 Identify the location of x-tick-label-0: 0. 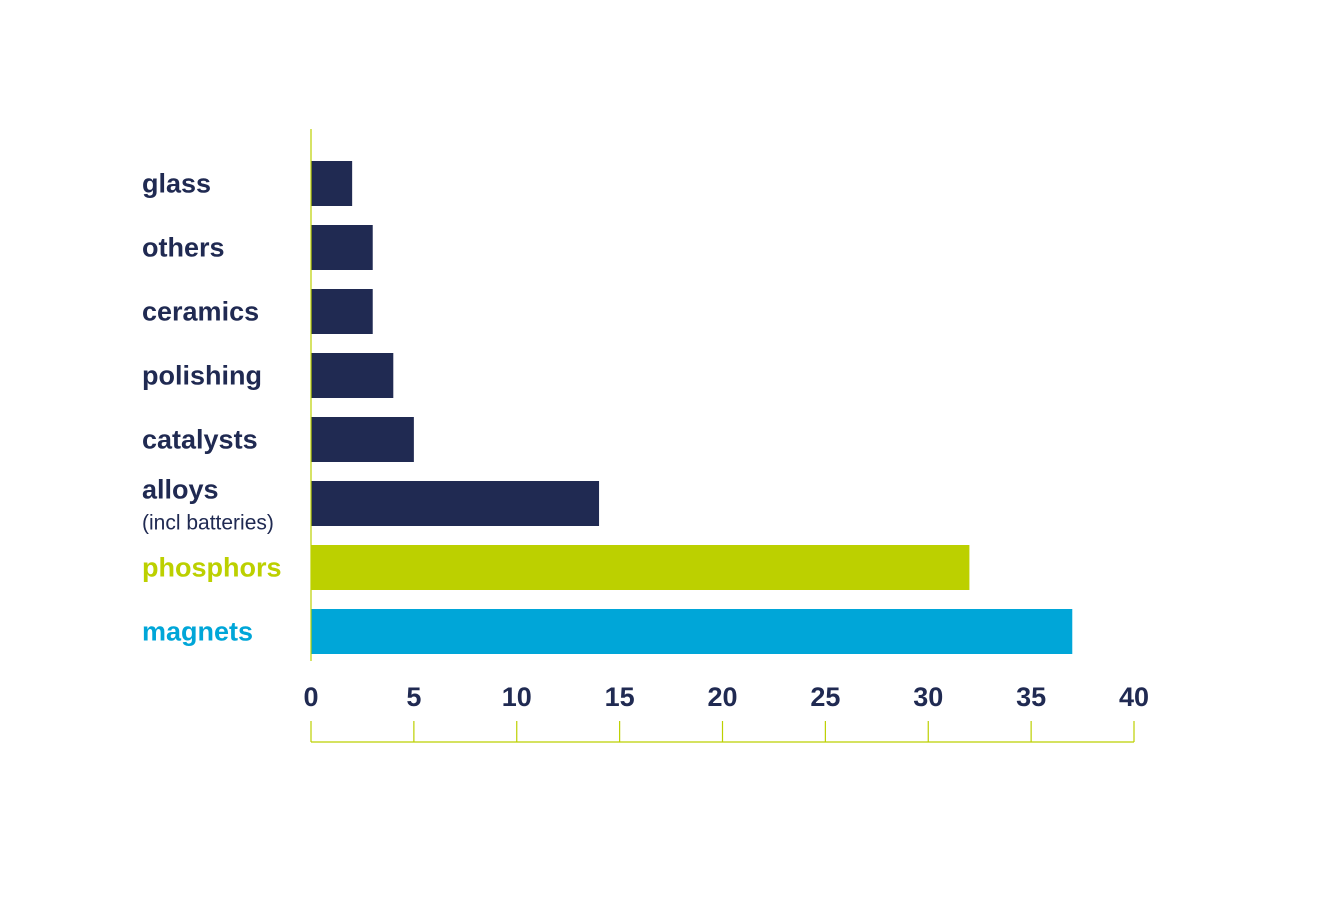
(310, 697).